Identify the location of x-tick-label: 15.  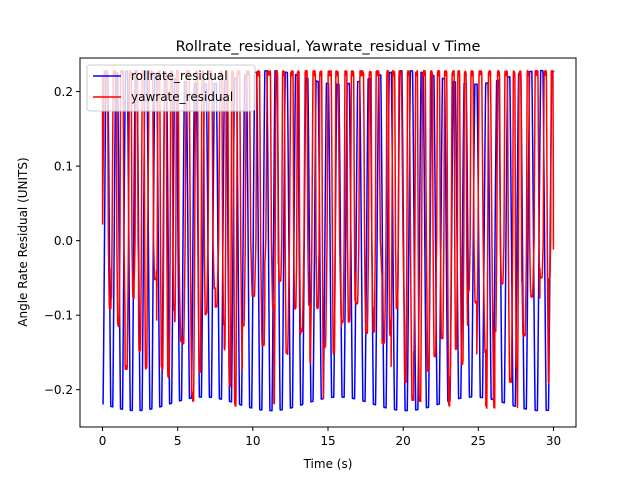
(327, 441).